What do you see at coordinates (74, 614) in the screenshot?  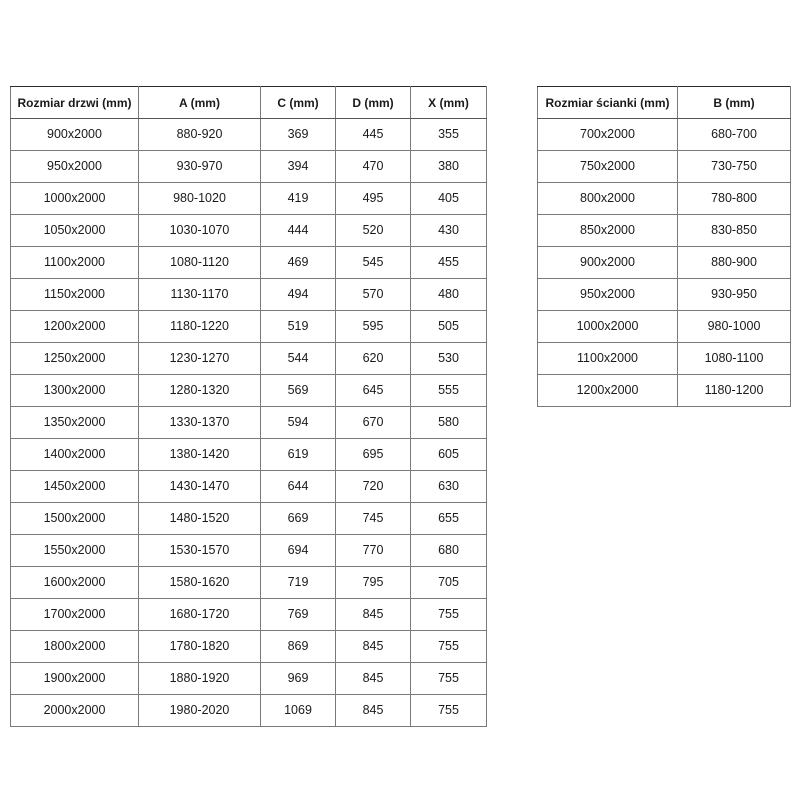 I see `cell-door-size: 1700x2000` at bounding box center [74, 614].